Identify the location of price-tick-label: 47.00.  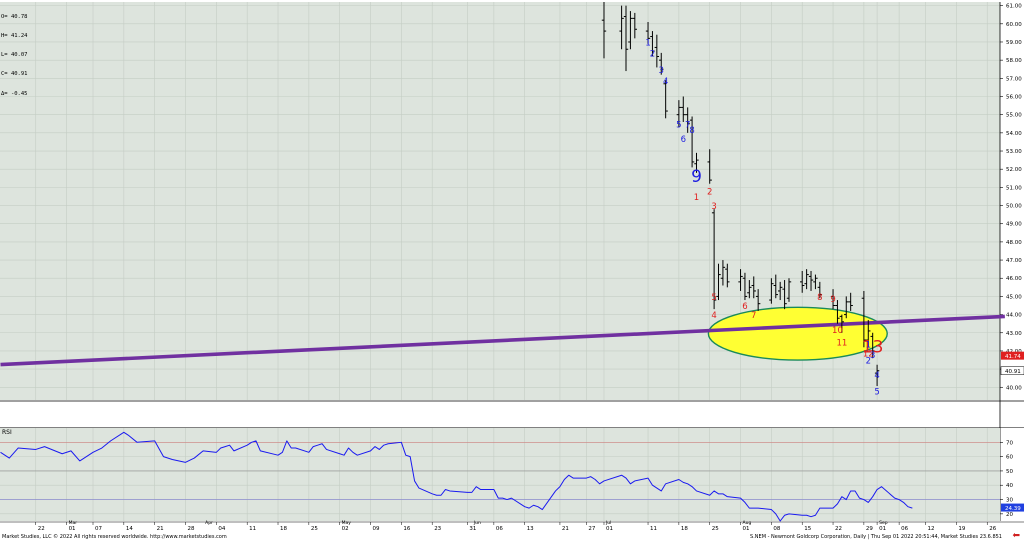
(1014, 261).